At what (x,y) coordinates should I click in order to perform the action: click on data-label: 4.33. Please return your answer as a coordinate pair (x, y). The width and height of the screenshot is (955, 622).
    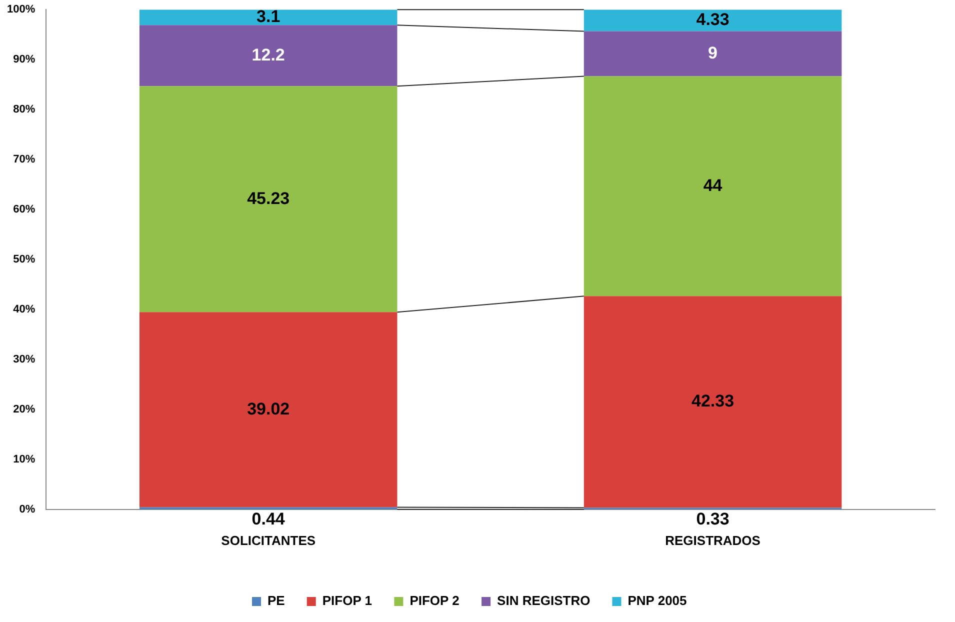
    Looking at the image, I should click on (713, 20).